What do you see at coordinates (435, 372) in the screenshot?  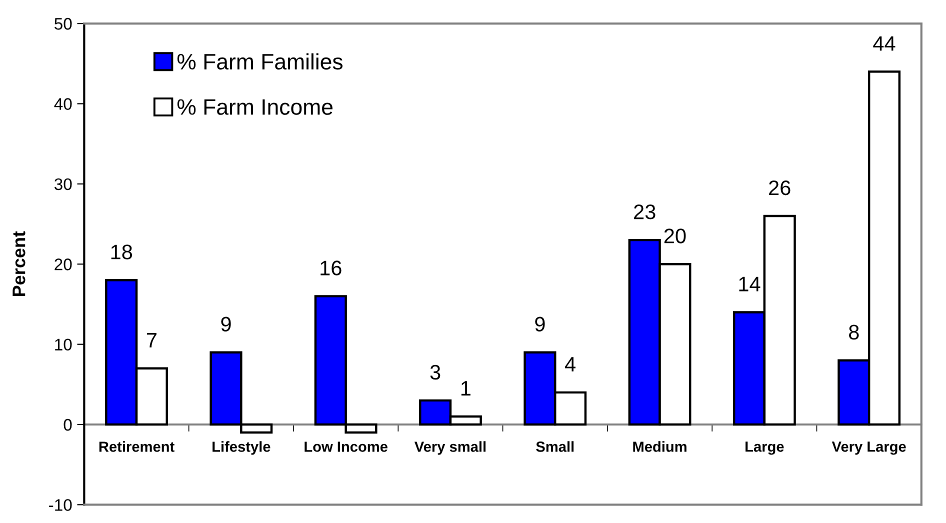 I see `data-label: 3` at bounding box center [435, 372].